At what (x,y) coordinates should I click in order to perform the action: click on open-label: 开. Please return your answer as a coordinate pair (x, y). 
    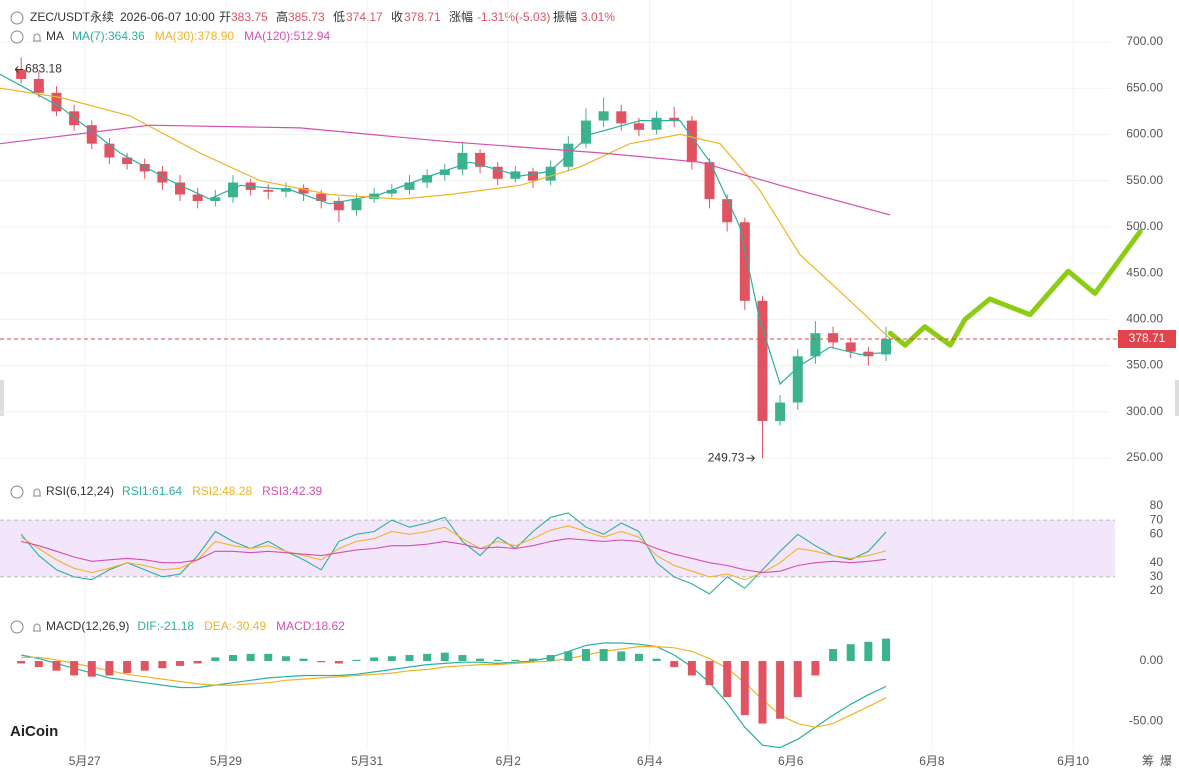
    Looking at the image, I should click on (225, 17).